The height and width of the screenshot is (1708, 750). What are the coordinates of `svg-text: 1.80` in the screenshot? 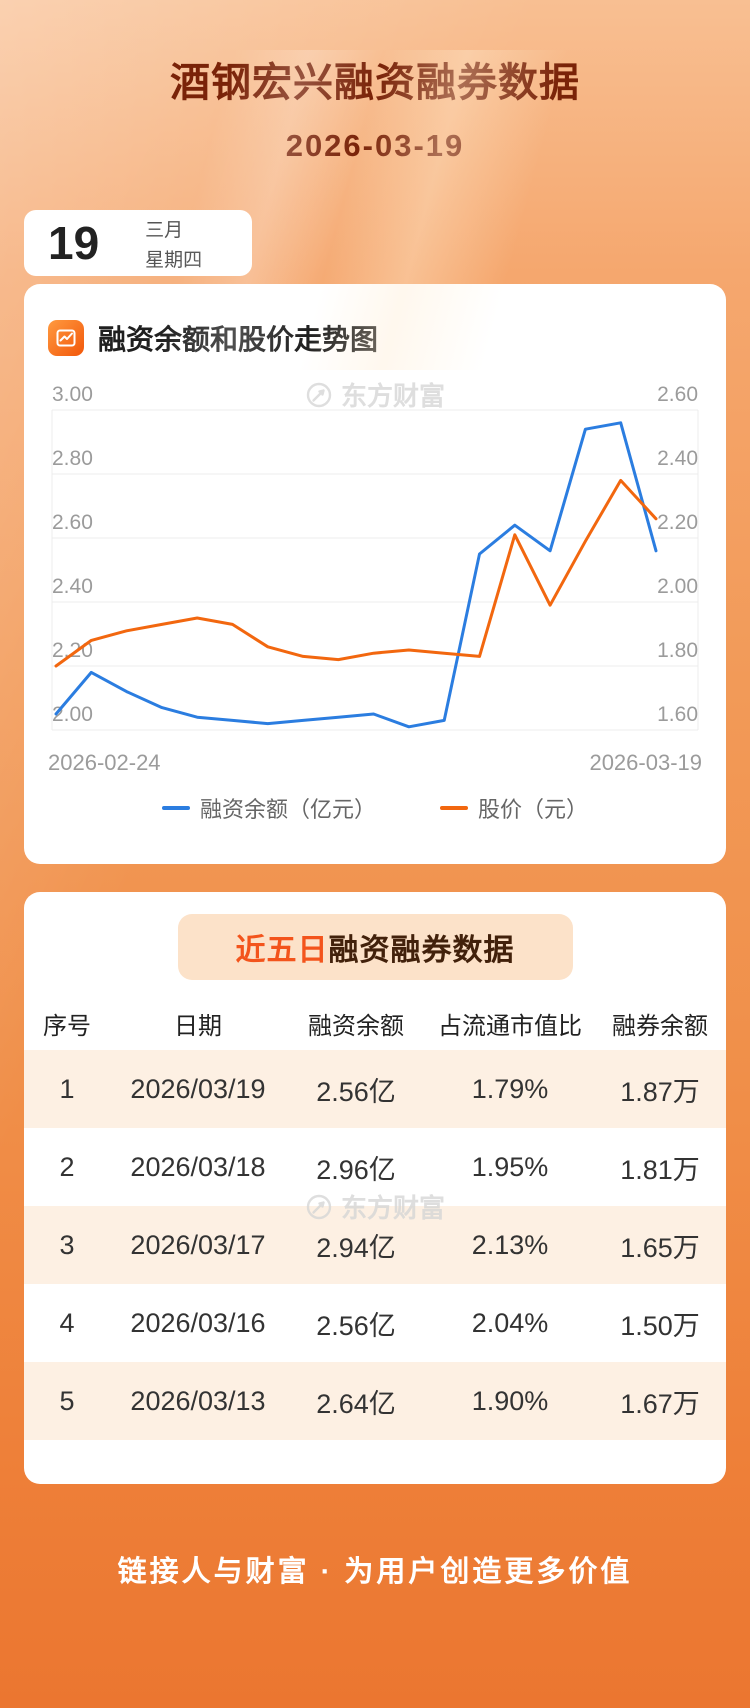 It's located at (677, 650).